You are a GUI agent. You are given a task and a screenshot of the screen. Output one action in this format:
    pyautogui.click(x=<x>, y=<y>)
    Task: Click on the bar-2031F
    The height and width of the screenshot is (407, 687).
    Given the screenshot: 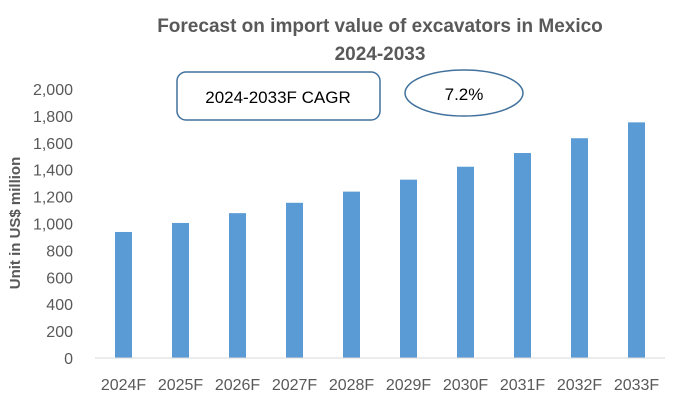 What is the action you would take?
    pyautogui.click(x=522, y=255)
    